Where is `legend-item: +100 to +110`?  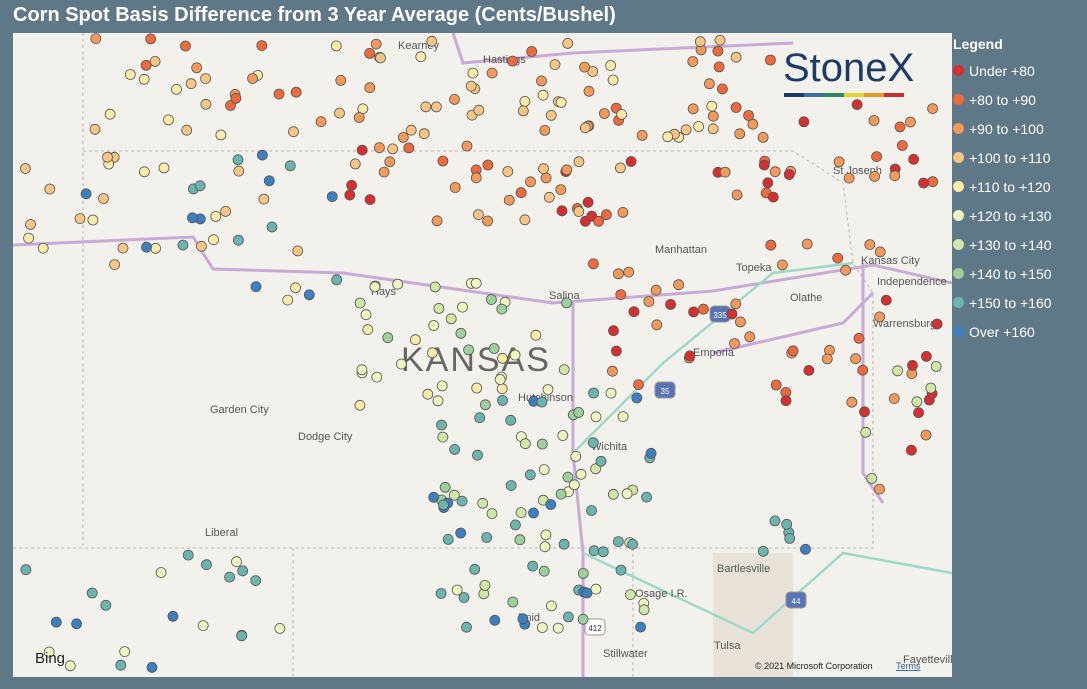 legend-item: +100 to +110 is located at coordinates (1002, 157).